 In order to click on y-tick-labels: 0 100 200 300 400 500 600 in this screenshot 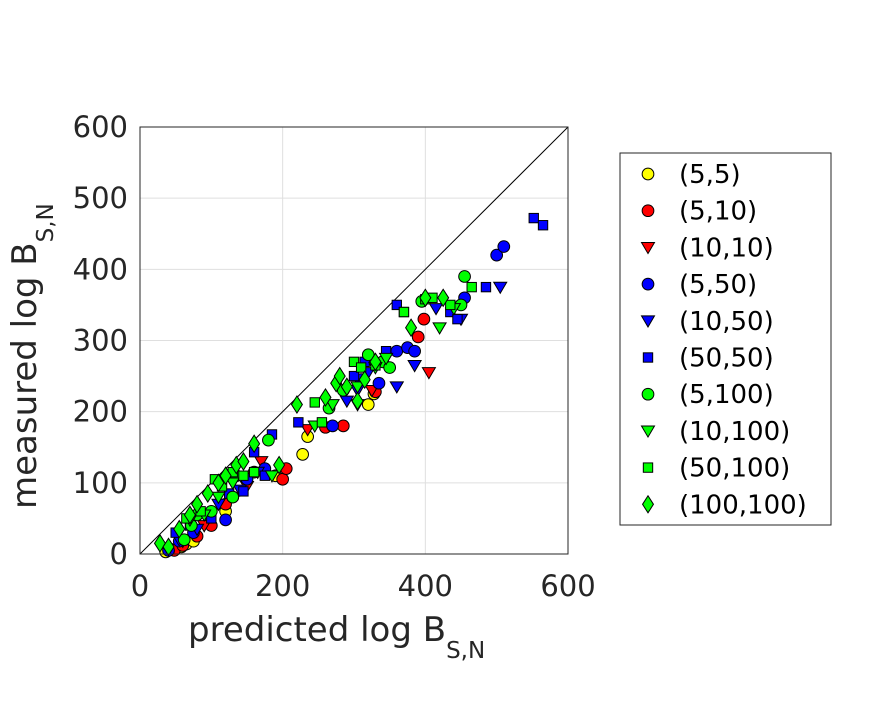, I will do `click(100, 340)`.